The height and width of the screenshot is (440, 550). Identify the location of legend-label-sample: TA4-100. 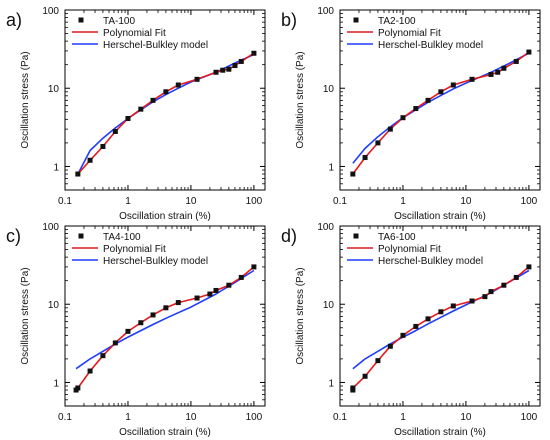
(122, 237).